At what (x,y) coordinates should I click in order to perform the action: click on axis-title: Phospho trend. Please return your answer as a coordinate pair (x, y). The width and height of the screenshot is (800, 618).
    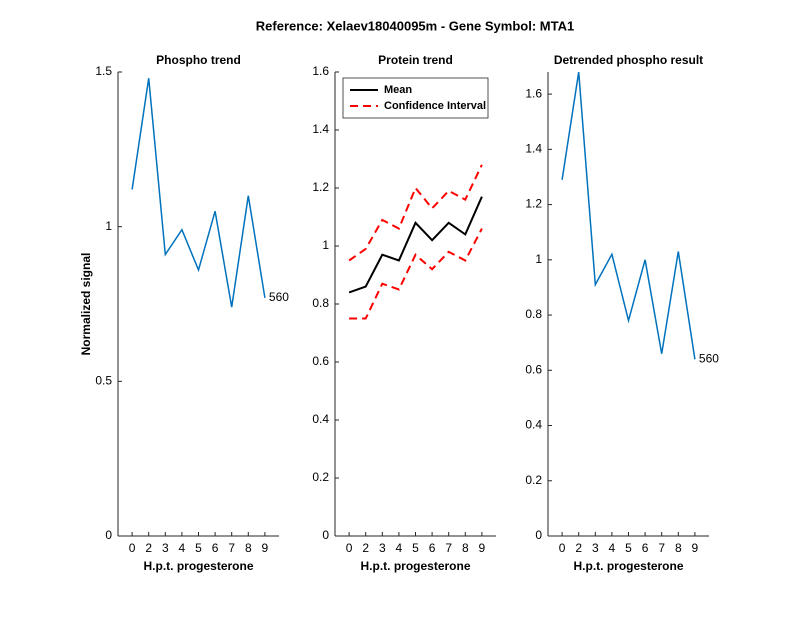
    Looking at the image, I should click on (198, 60).